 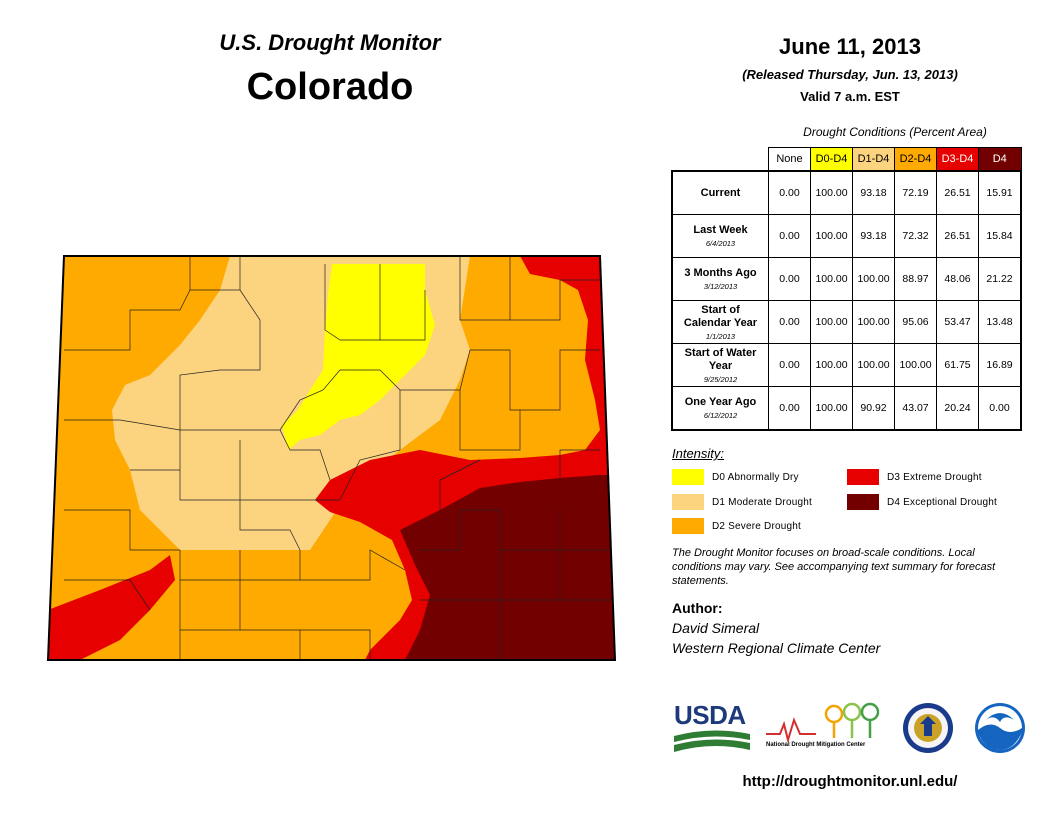 I want to click on table-cell: 16.89, so click(x=1000, y=365).